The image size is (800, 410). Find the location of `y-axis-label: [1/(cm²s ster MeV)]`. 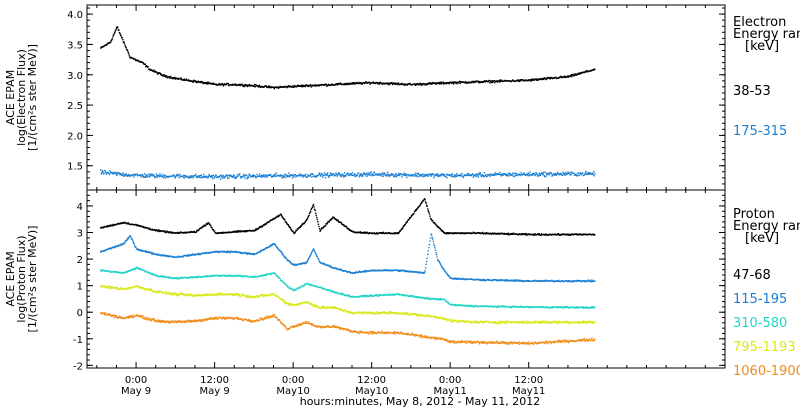

y-axis-label: [1/(cm²s ster MeV)] is located at coordinates (32, 279).